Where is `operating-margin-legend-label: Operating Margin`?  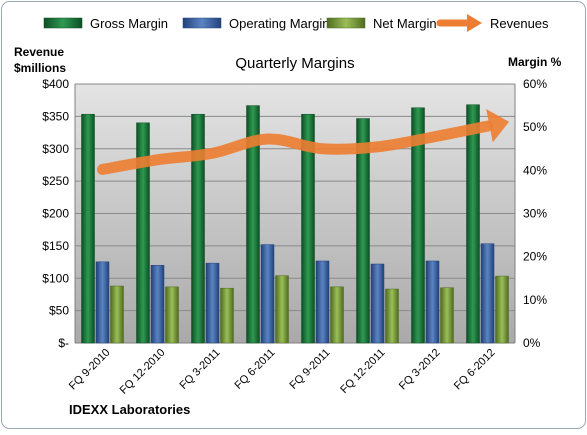
operating-margin-legend-label: Operating Margin is located at coordinates (279, 23).